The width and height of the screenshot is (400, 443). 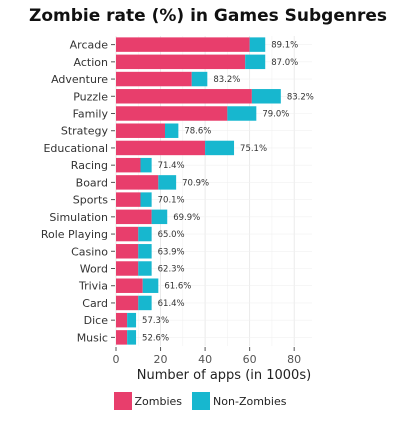 I want to click on x-tick-label: 20, so click(x=161, y=359).